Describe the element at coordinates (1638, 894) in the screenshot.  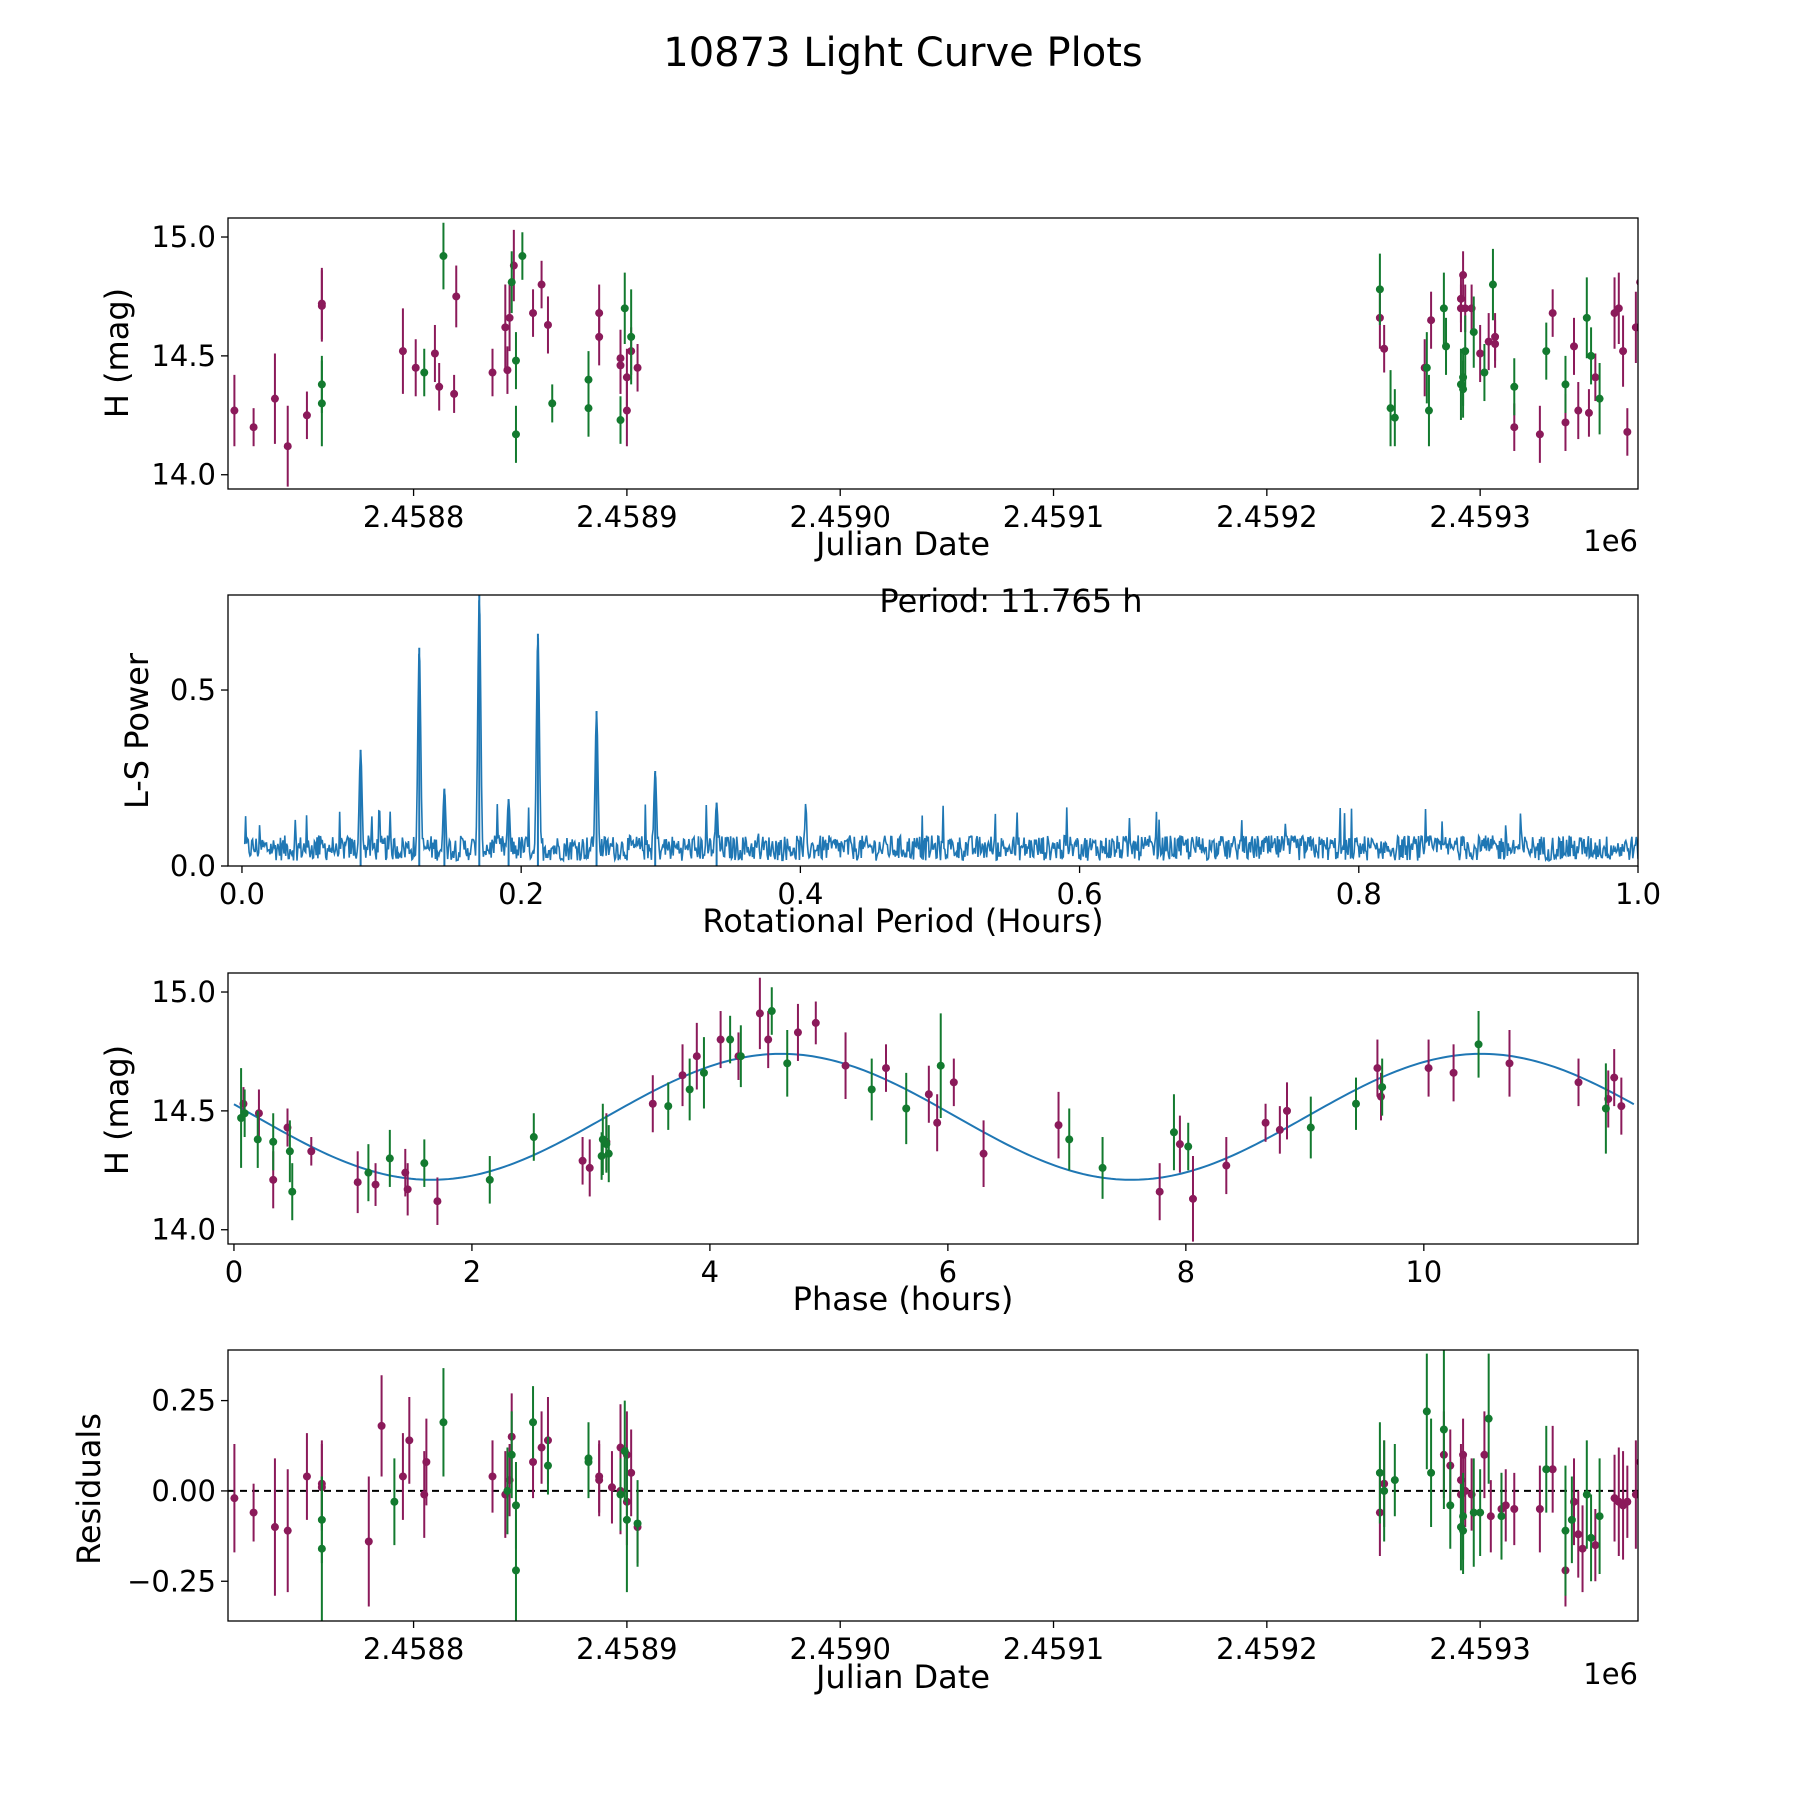
I see `periodogram-xtick-label: 1.0` at that location.